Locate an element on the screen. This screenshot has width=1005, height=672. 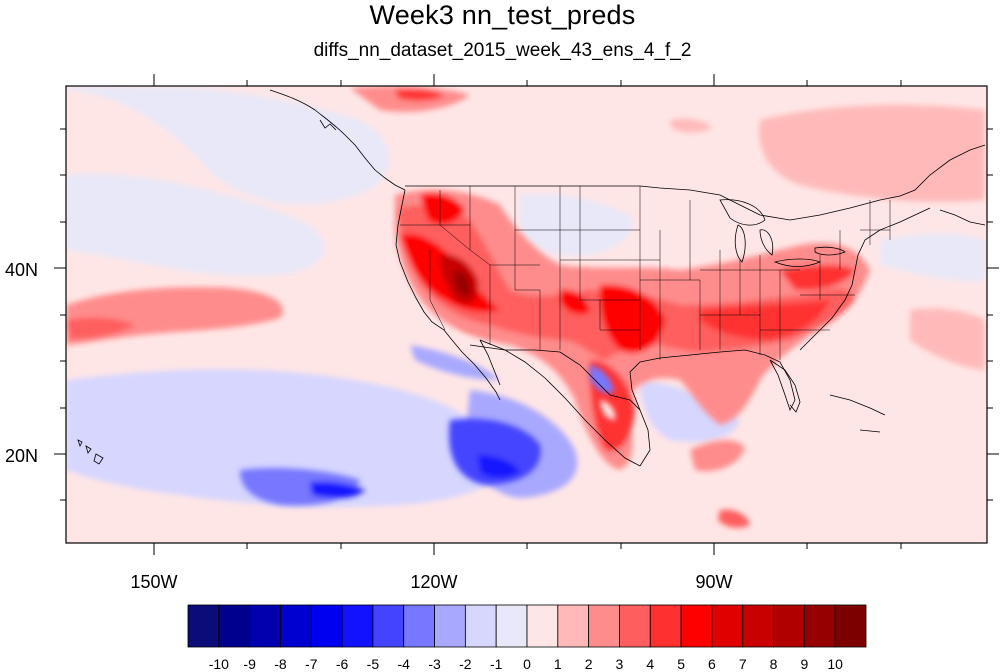
colorbar-tick-label: 0 is located at coordinates (527, 664).